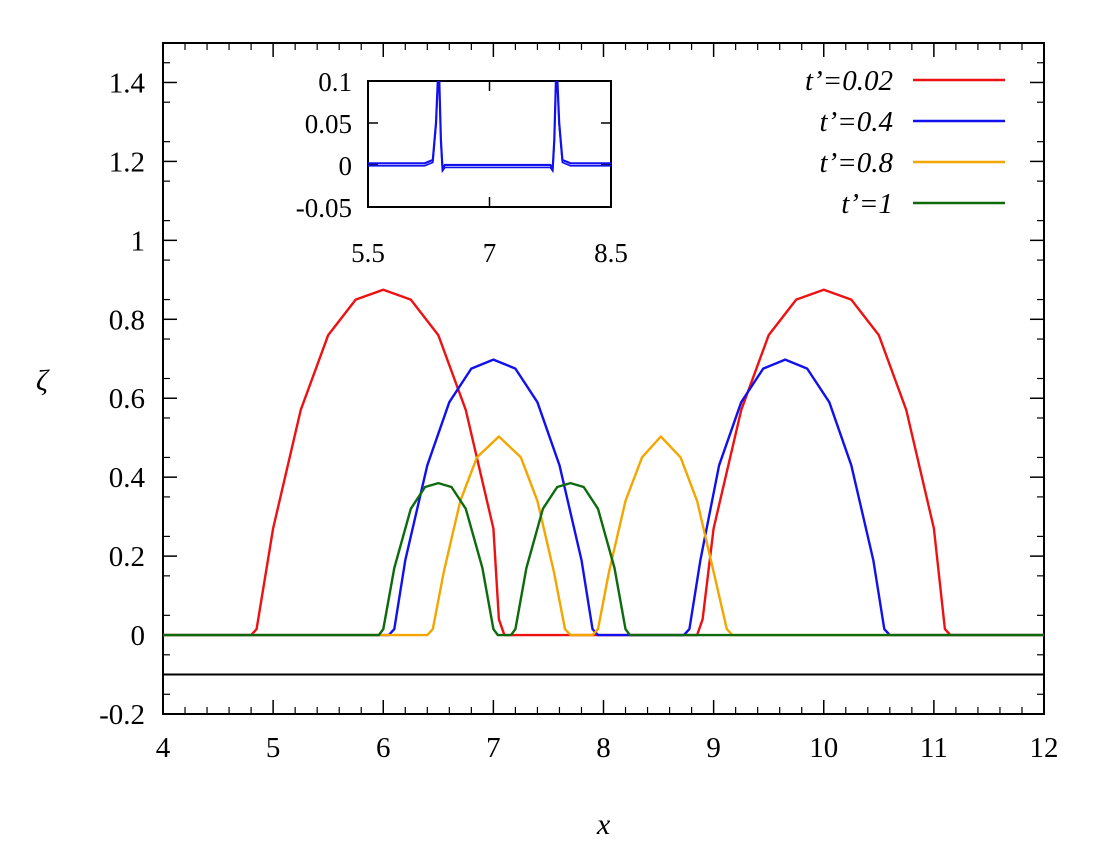  Describe the element at coordinates (905, 142) in the screenshot. I see `legend: t’=0.02 t’=0.4 t’=0.8 t’=1` at that location.